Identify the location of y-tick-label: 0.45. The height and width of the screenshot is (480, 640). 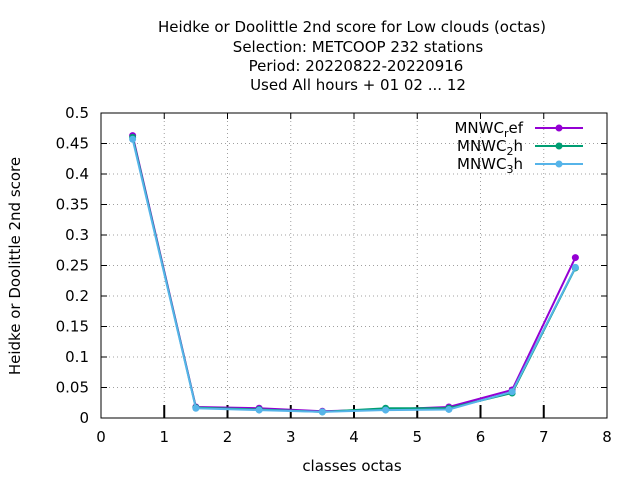
(72, 144).